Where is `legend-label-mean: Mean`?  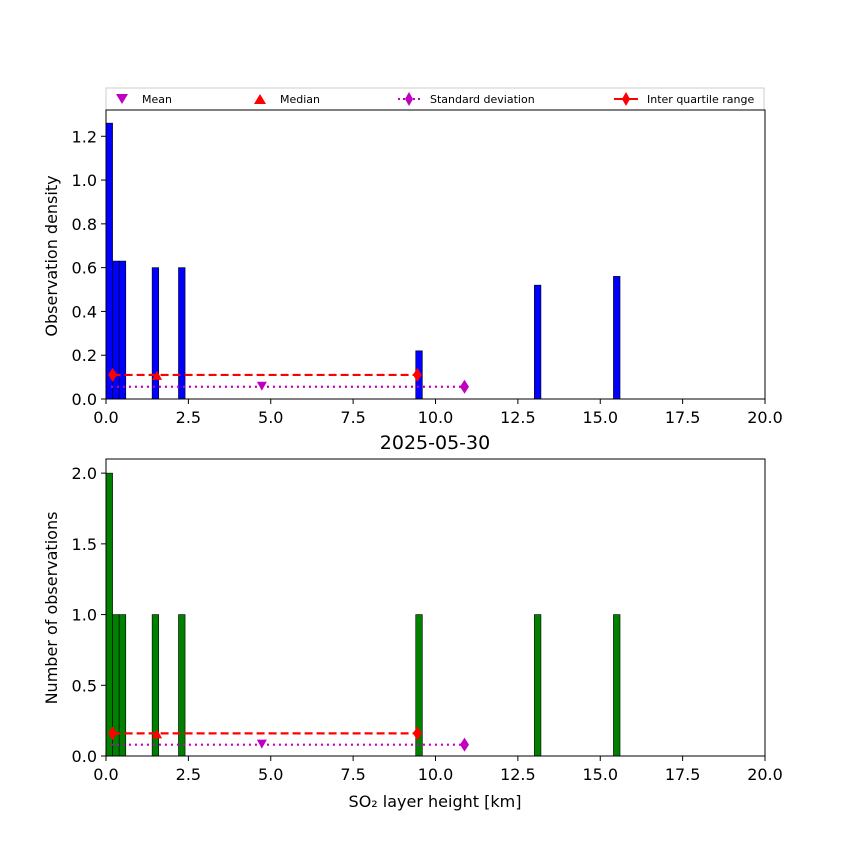 legend-label-mean: Mean is located at coordinates (157, 99).